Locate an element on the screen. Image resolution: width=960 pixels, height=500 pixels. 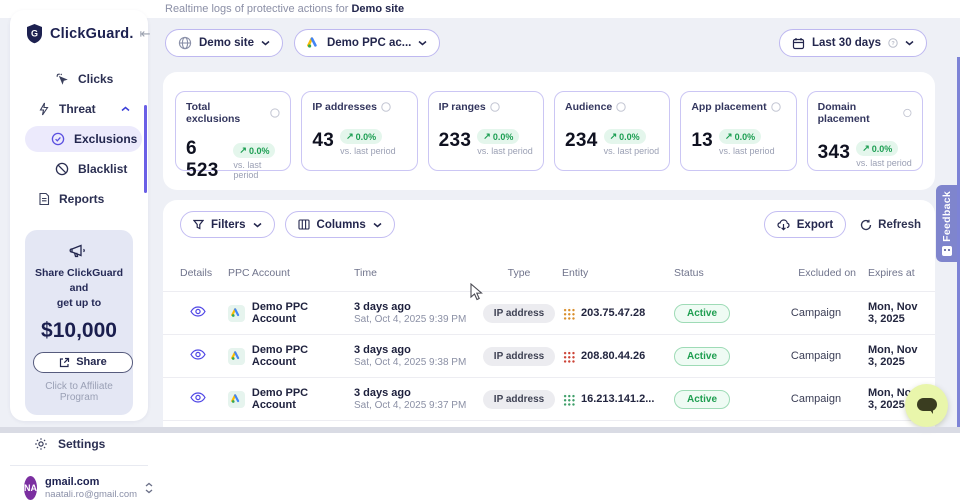
col-header-excluded-on: Excluded on is located at coordinates (827, 270).